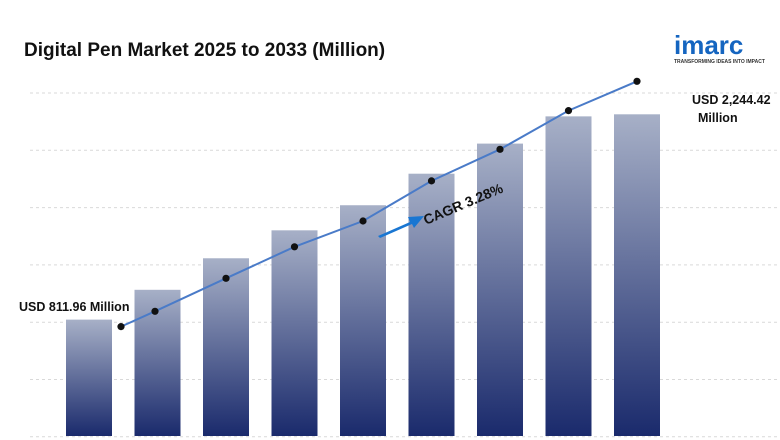 The width and height of the screenshot is (780, 440). Describe the element at coordinates (431, 181) in the screenshot. I see `trend-point-2030` at that location.